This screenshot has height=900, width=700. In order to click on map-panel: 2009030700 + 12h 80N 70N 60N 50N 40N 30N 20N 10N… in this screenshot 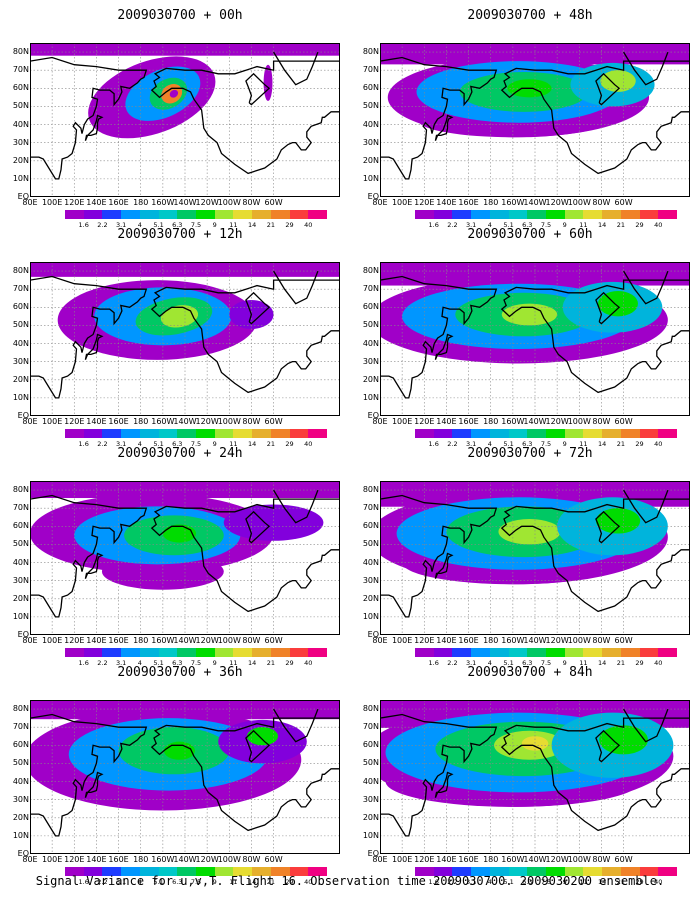, I will do `click(180, 333)`.